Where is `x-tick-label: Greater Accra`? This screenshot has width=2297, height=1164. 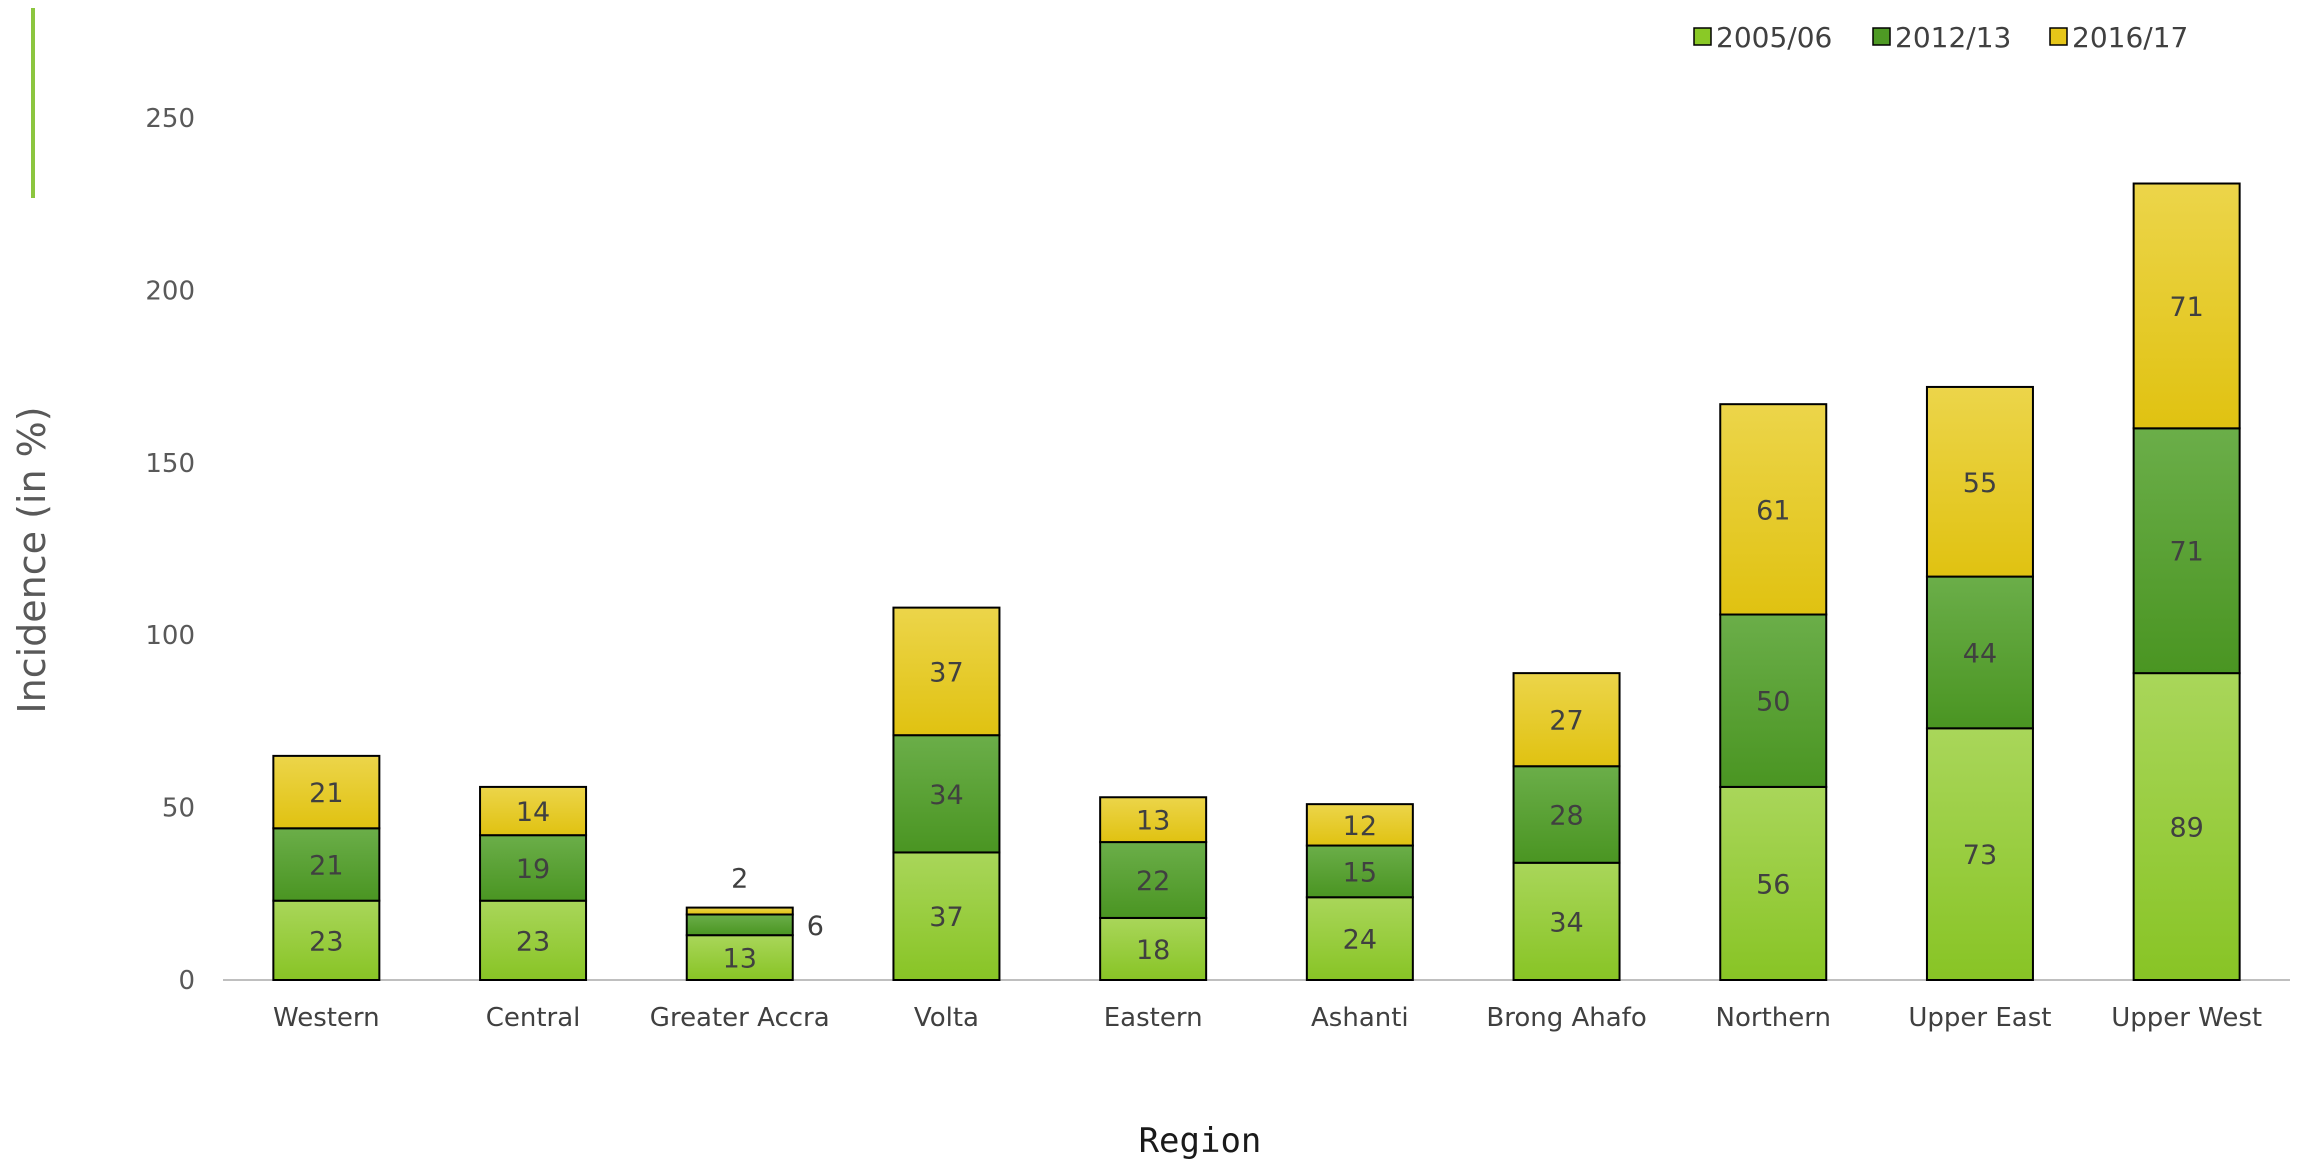
x-tick-label: Greater Accra is located at coordinates (740, 1018).